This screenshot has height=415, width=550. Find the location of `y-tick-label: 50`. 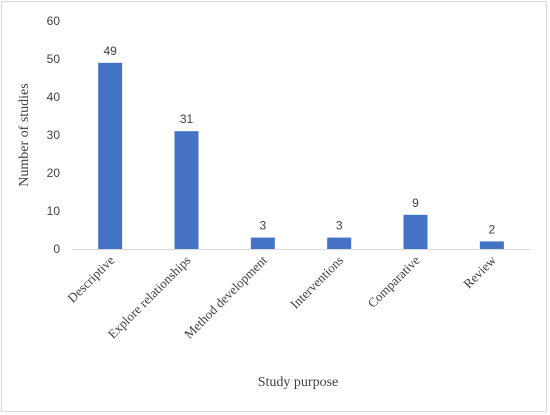

y-tick-label: 50 is located at coordinates (54, 59).